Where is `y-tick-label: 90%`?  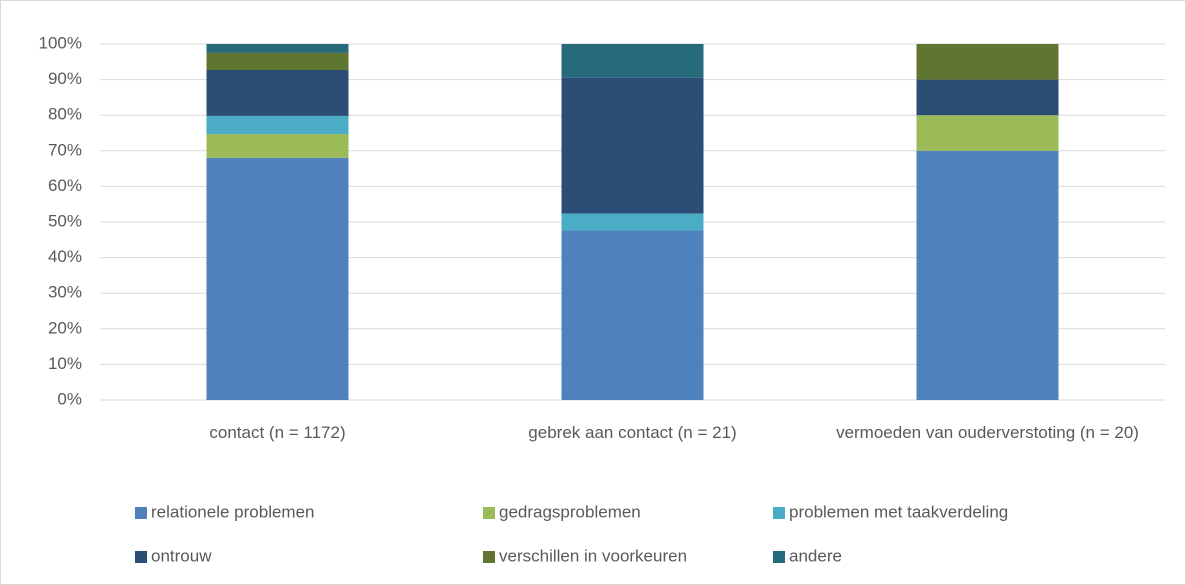 y-tick-label: 90% is located at coordinates (65, 78).